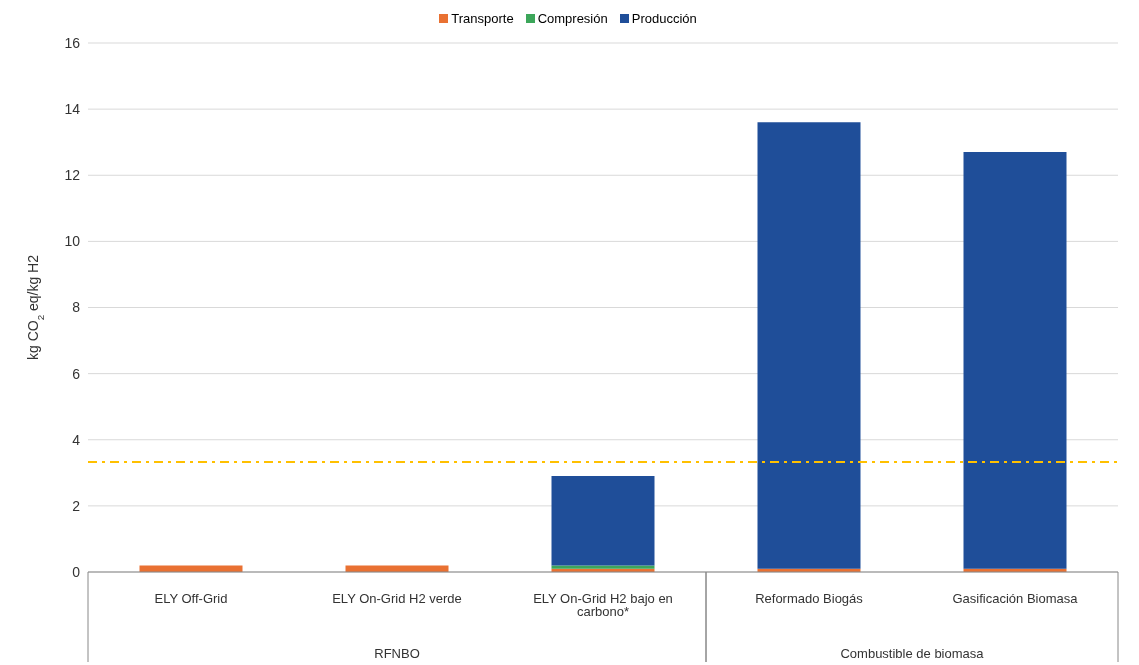 The height and width of the screenshot is (665, 1139). I want to click on y-tick-label: 12, so click(72, 175).